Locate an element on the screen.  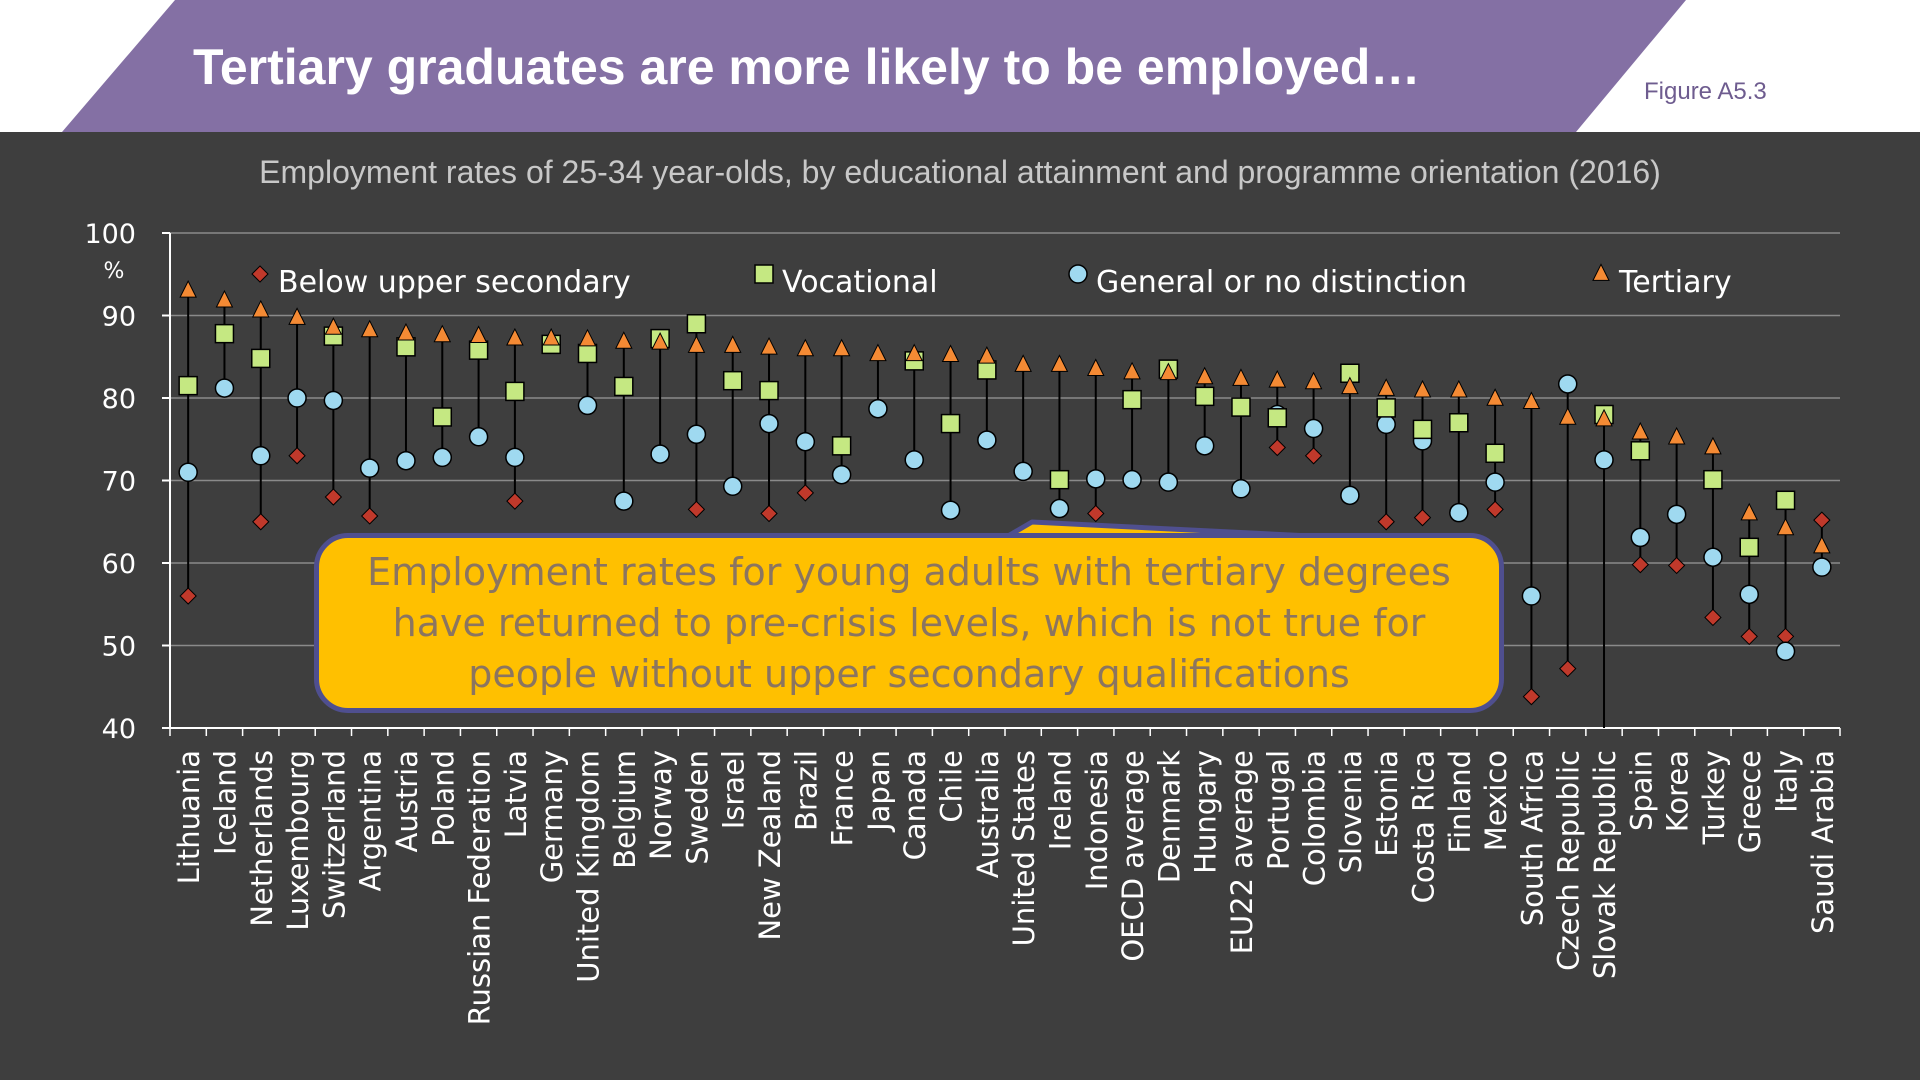
x-tick-label: Czech Republic is located at coordinates (1569, 860).